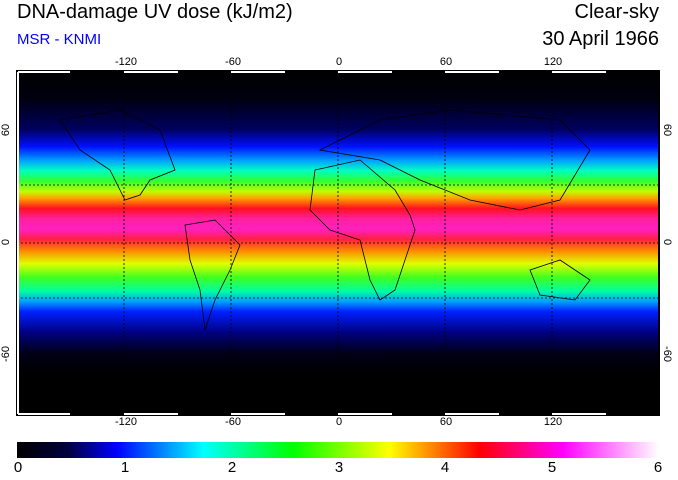 This screenshot has height=480, width=678. Describe the element at coordinates (339, 467) in the screenshot. I see `colorbar-label: 3` at that location.